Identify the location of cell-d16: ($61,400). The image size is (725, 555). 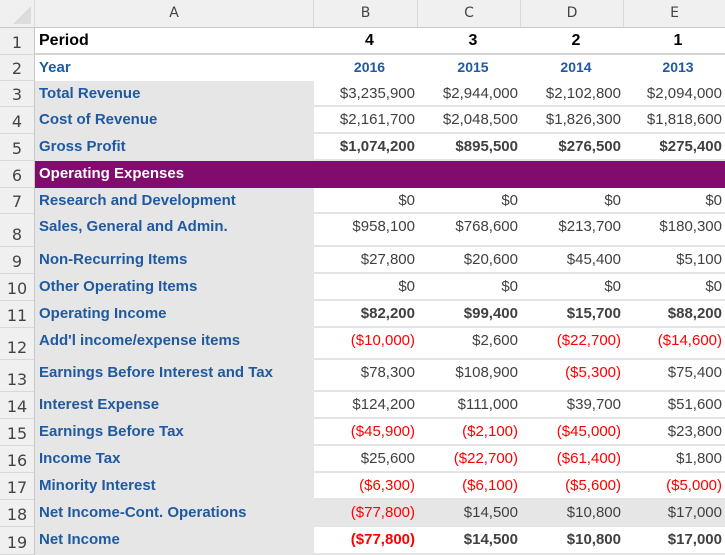
(572, 459).